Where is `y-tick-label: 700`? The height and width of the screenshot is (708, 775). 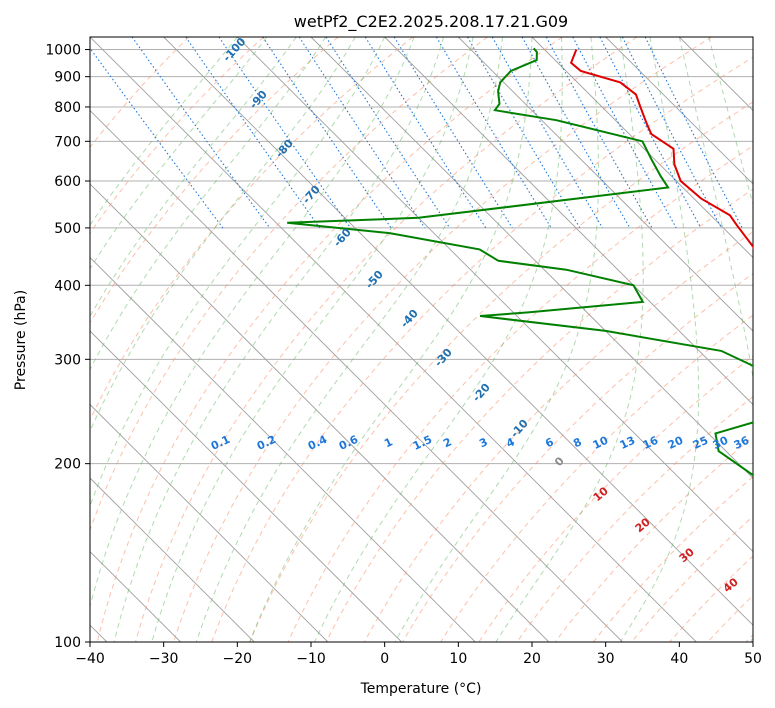
y-tick-label: 700 is located at coordinates (67, 142).